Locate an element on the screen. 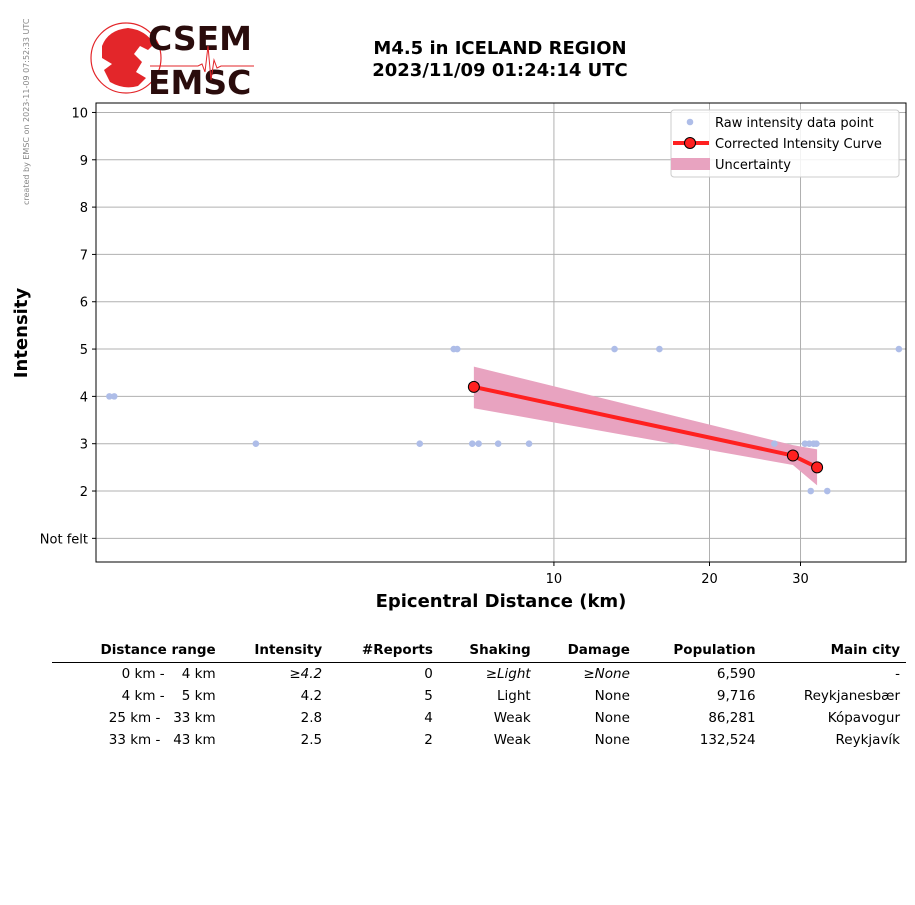  globe-icon is located at coordinates (126, 58).